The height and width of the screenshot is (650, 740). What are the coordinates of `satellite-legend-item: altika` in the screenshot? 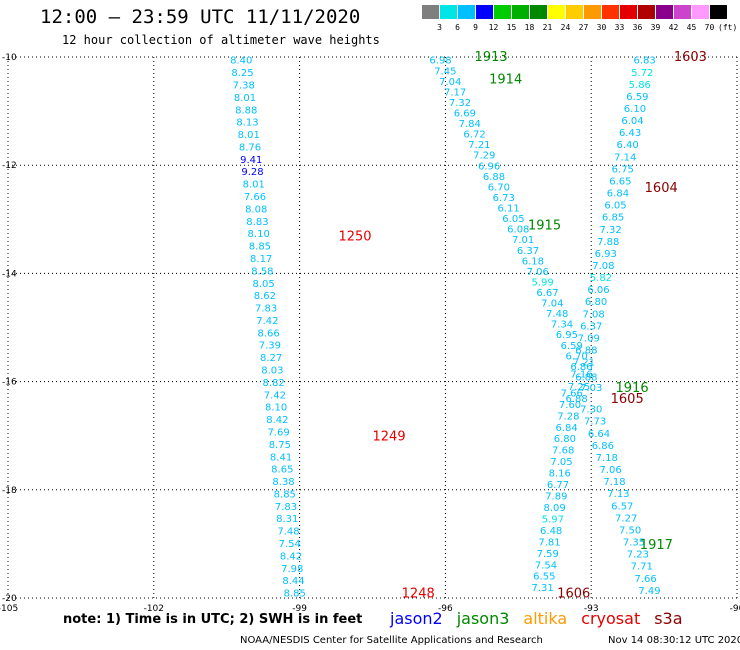 It's located at (545, 618).